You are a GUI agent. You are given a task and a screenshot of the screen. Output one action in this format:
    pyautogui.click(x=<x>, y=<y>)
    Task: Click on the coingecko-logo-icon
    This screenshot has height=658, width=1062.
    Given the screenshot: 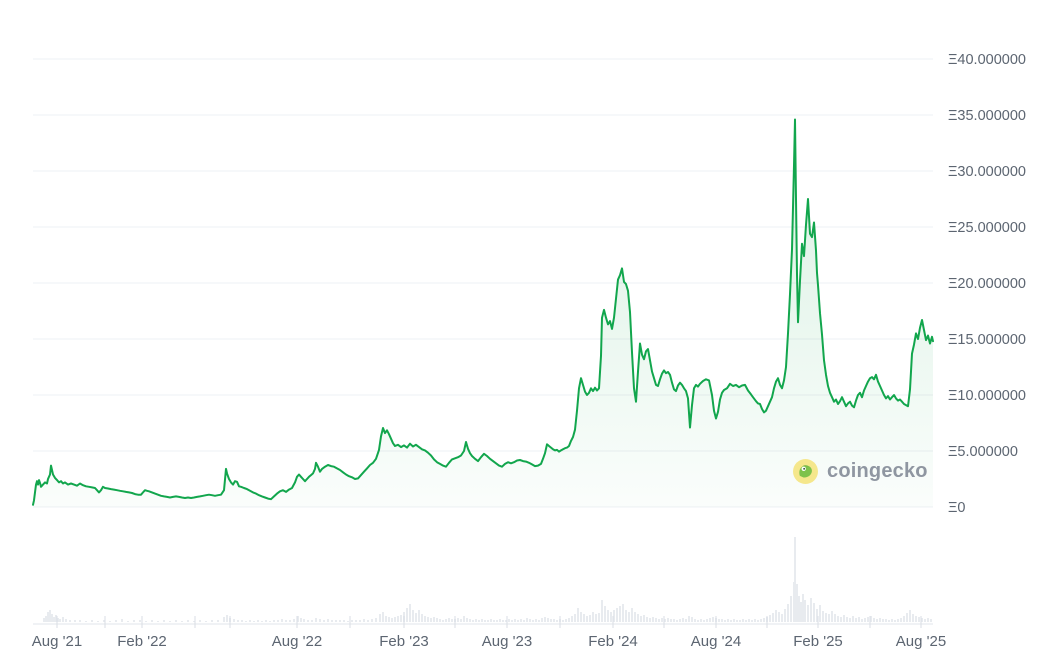 What is the action you would take?
    pyautogui.click(x=805, y=471)
    